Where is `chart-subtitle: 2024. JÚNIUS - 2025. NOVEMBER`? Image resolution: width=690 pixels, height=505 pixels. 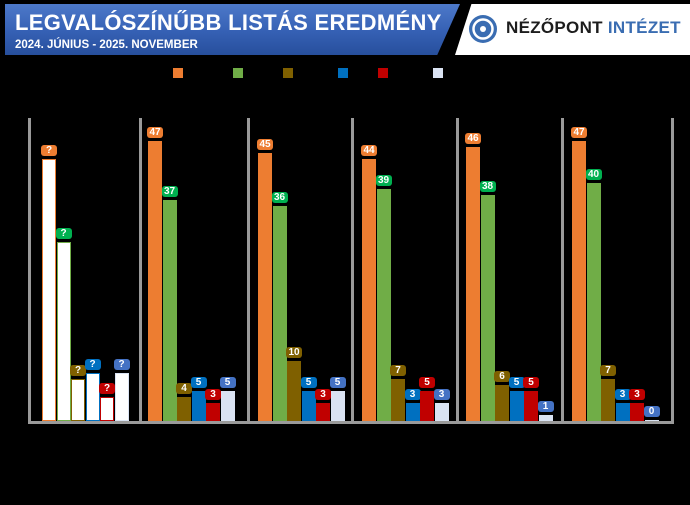 chart-subtitle: 2024. JÚNIUS - 2025. NOVEMBER is located at coordinates (106, 45).